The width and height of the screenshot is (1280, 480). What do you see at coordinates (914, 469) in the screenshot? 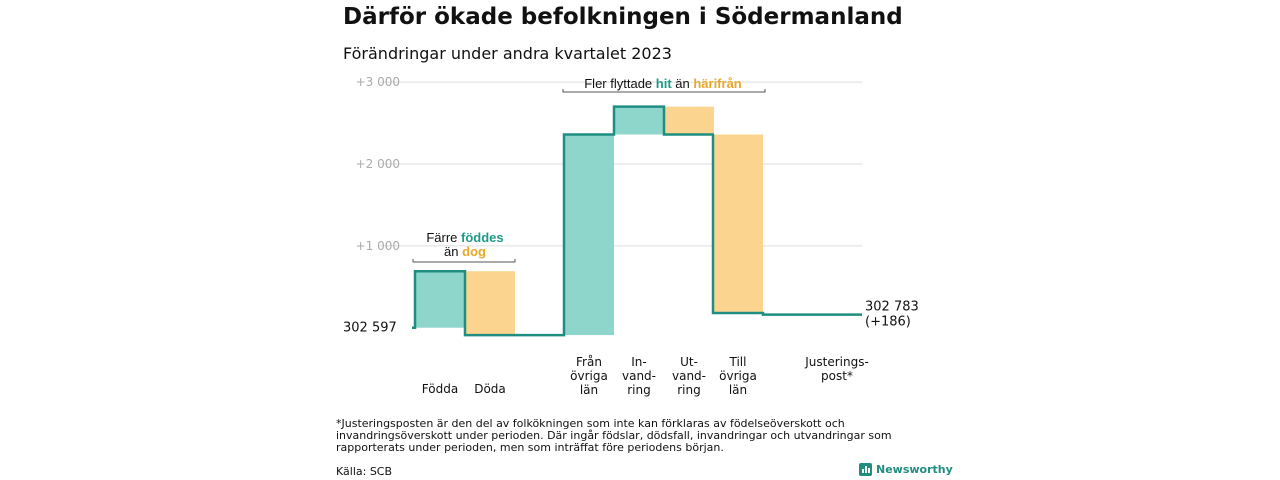
I see `brand-name: Newsworthy` at bounding box center [914, 469].